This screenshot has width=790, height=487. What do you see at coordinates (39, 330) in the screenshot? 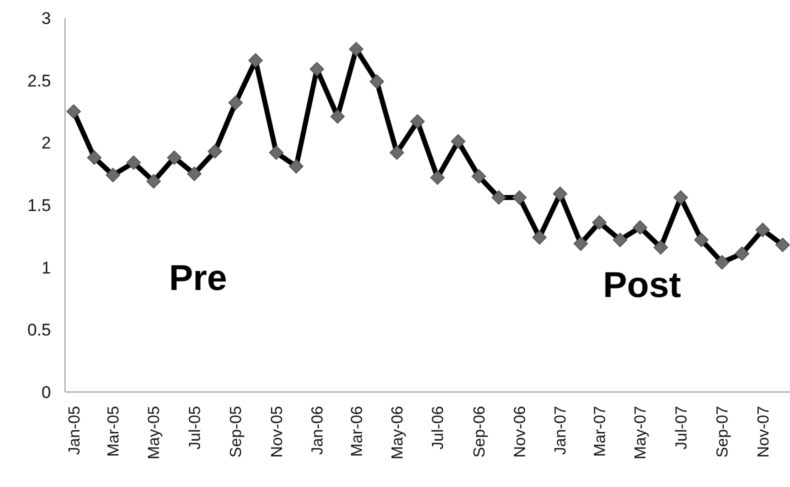
I see `y-tick-label: 0.5` at bounding box center [39, 330].